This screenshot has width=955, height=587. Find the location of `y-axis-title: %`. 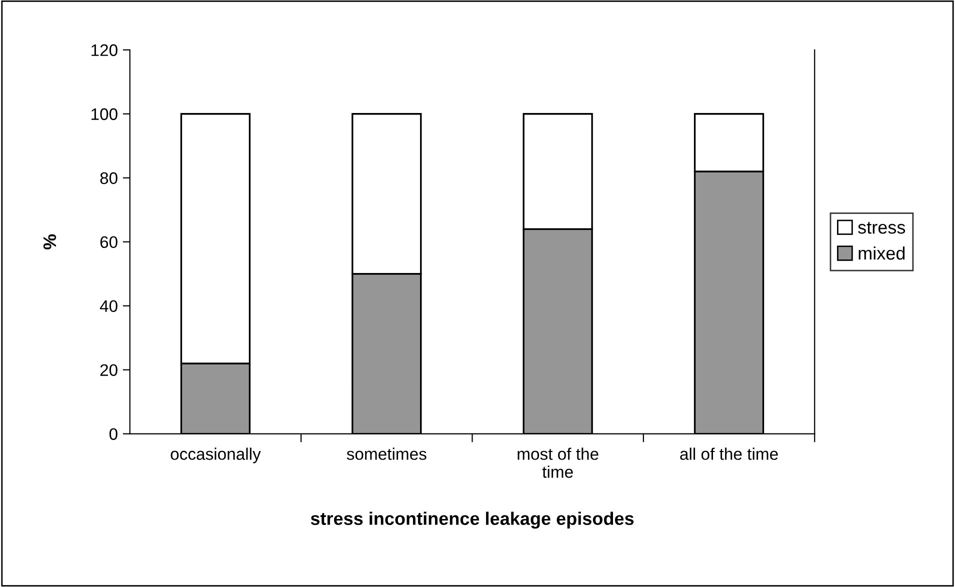

y-axis-title: % is located at coordinates (49, 242).